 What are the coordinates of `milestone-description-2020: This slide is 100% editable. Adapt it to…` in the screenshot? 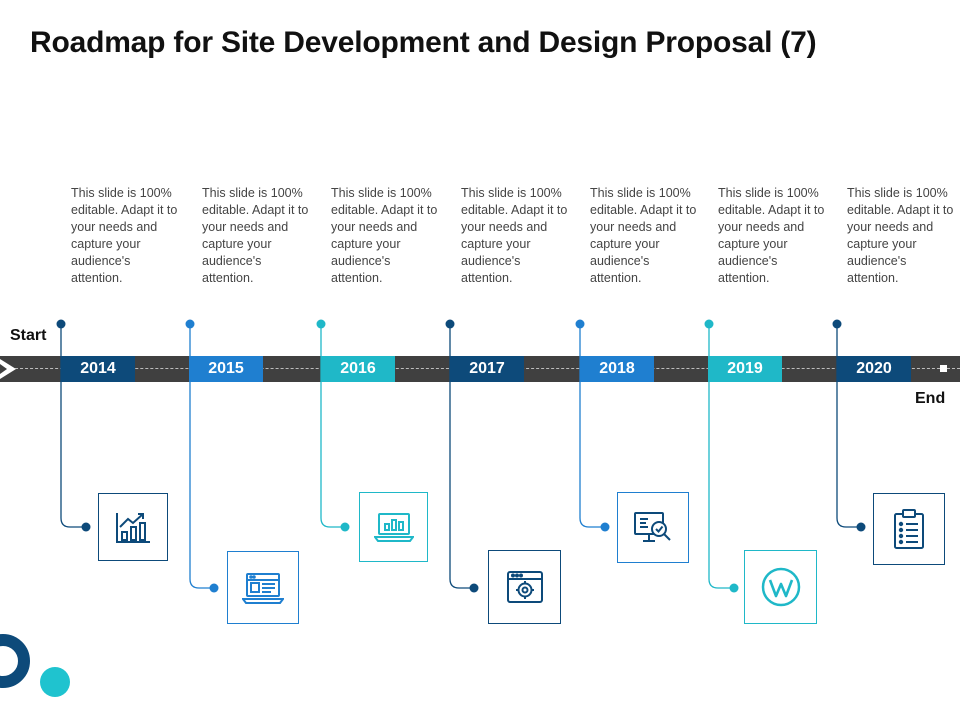 It's located at (900, 235).